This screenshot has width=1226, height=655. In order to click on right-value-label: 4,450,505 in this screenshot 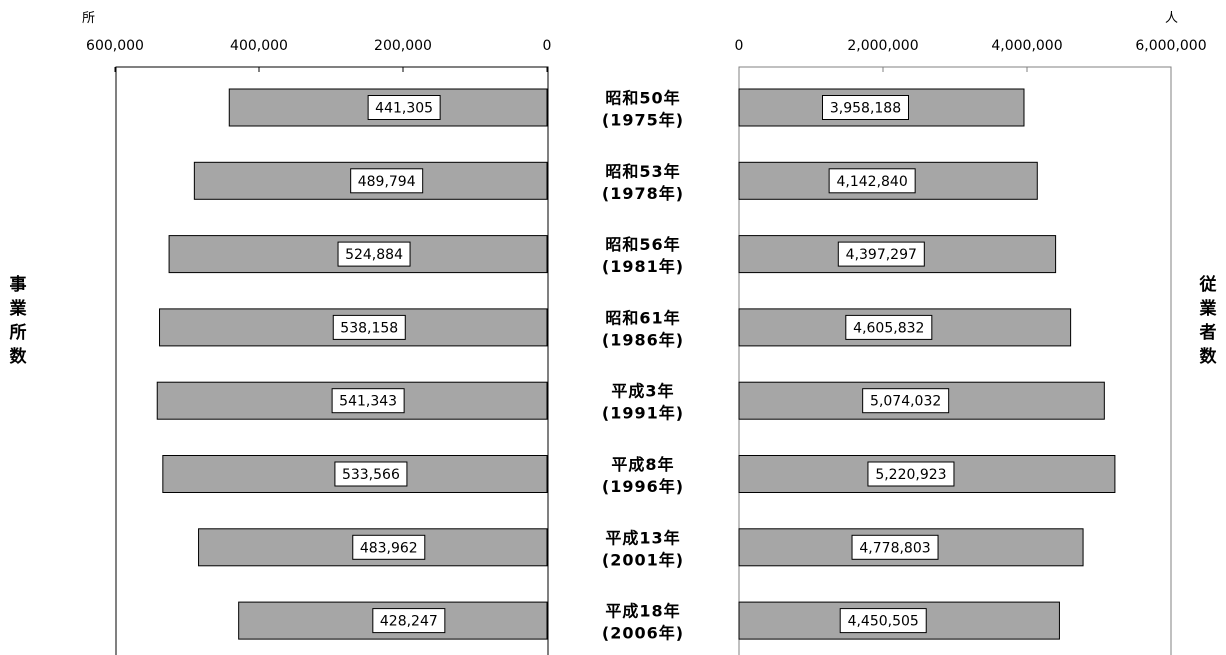, I will do `click(883, 622)`.